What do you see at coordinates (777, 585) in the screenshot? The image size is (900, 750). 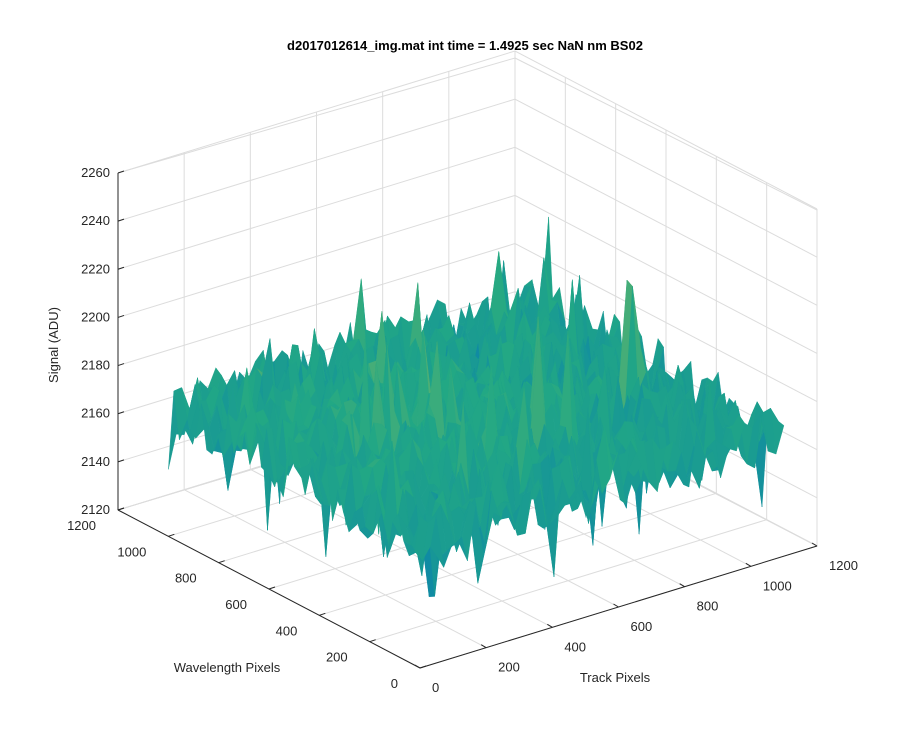 I see `x-tick-label-5: 1000` at bounding box center [777, 585].